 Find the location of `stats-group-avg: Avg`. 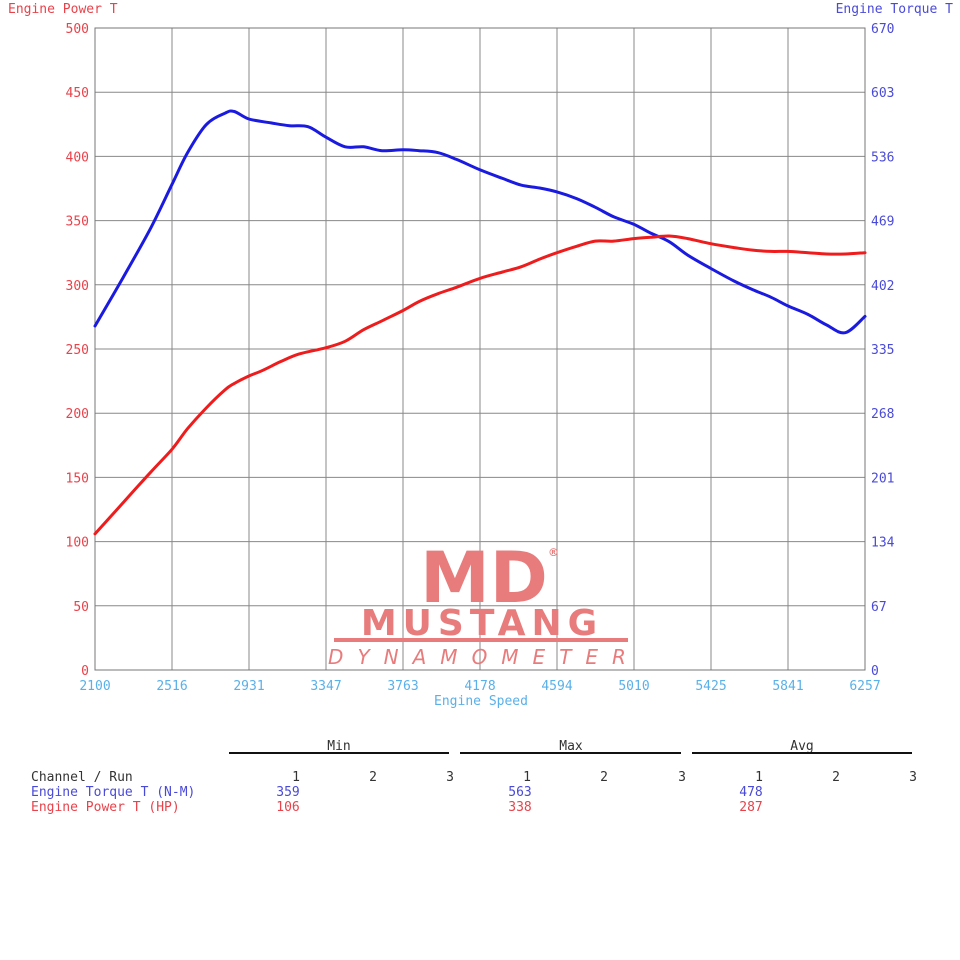

stats-group-avg: Avg is located at coordinates (801, 746).